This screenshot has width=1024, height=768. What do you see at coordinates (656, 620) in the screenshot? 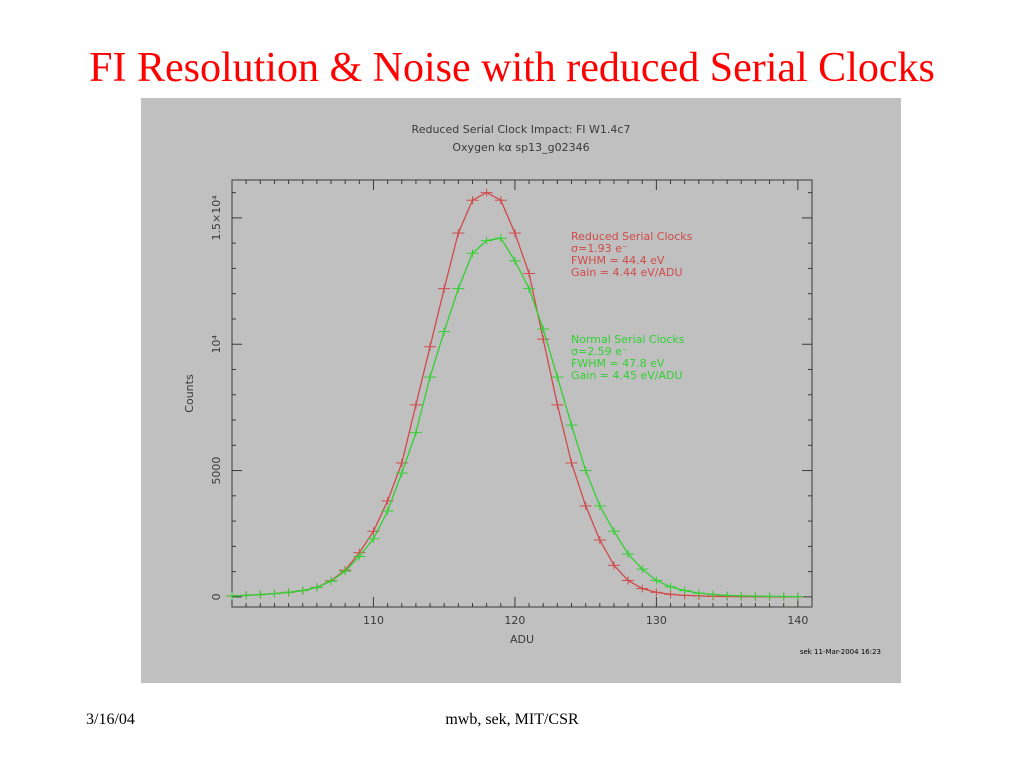
I see `x-tick-label: 130` at bounding box center [656, 620].